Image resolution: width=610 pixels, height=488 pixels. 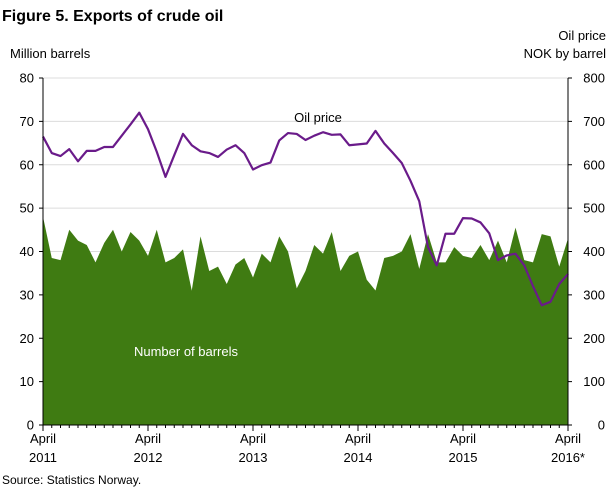 What do you see at coordinates (148, 457) in the screenshot?
I see `x-tick-label-year: 2012` at bounding box center [148, 457].